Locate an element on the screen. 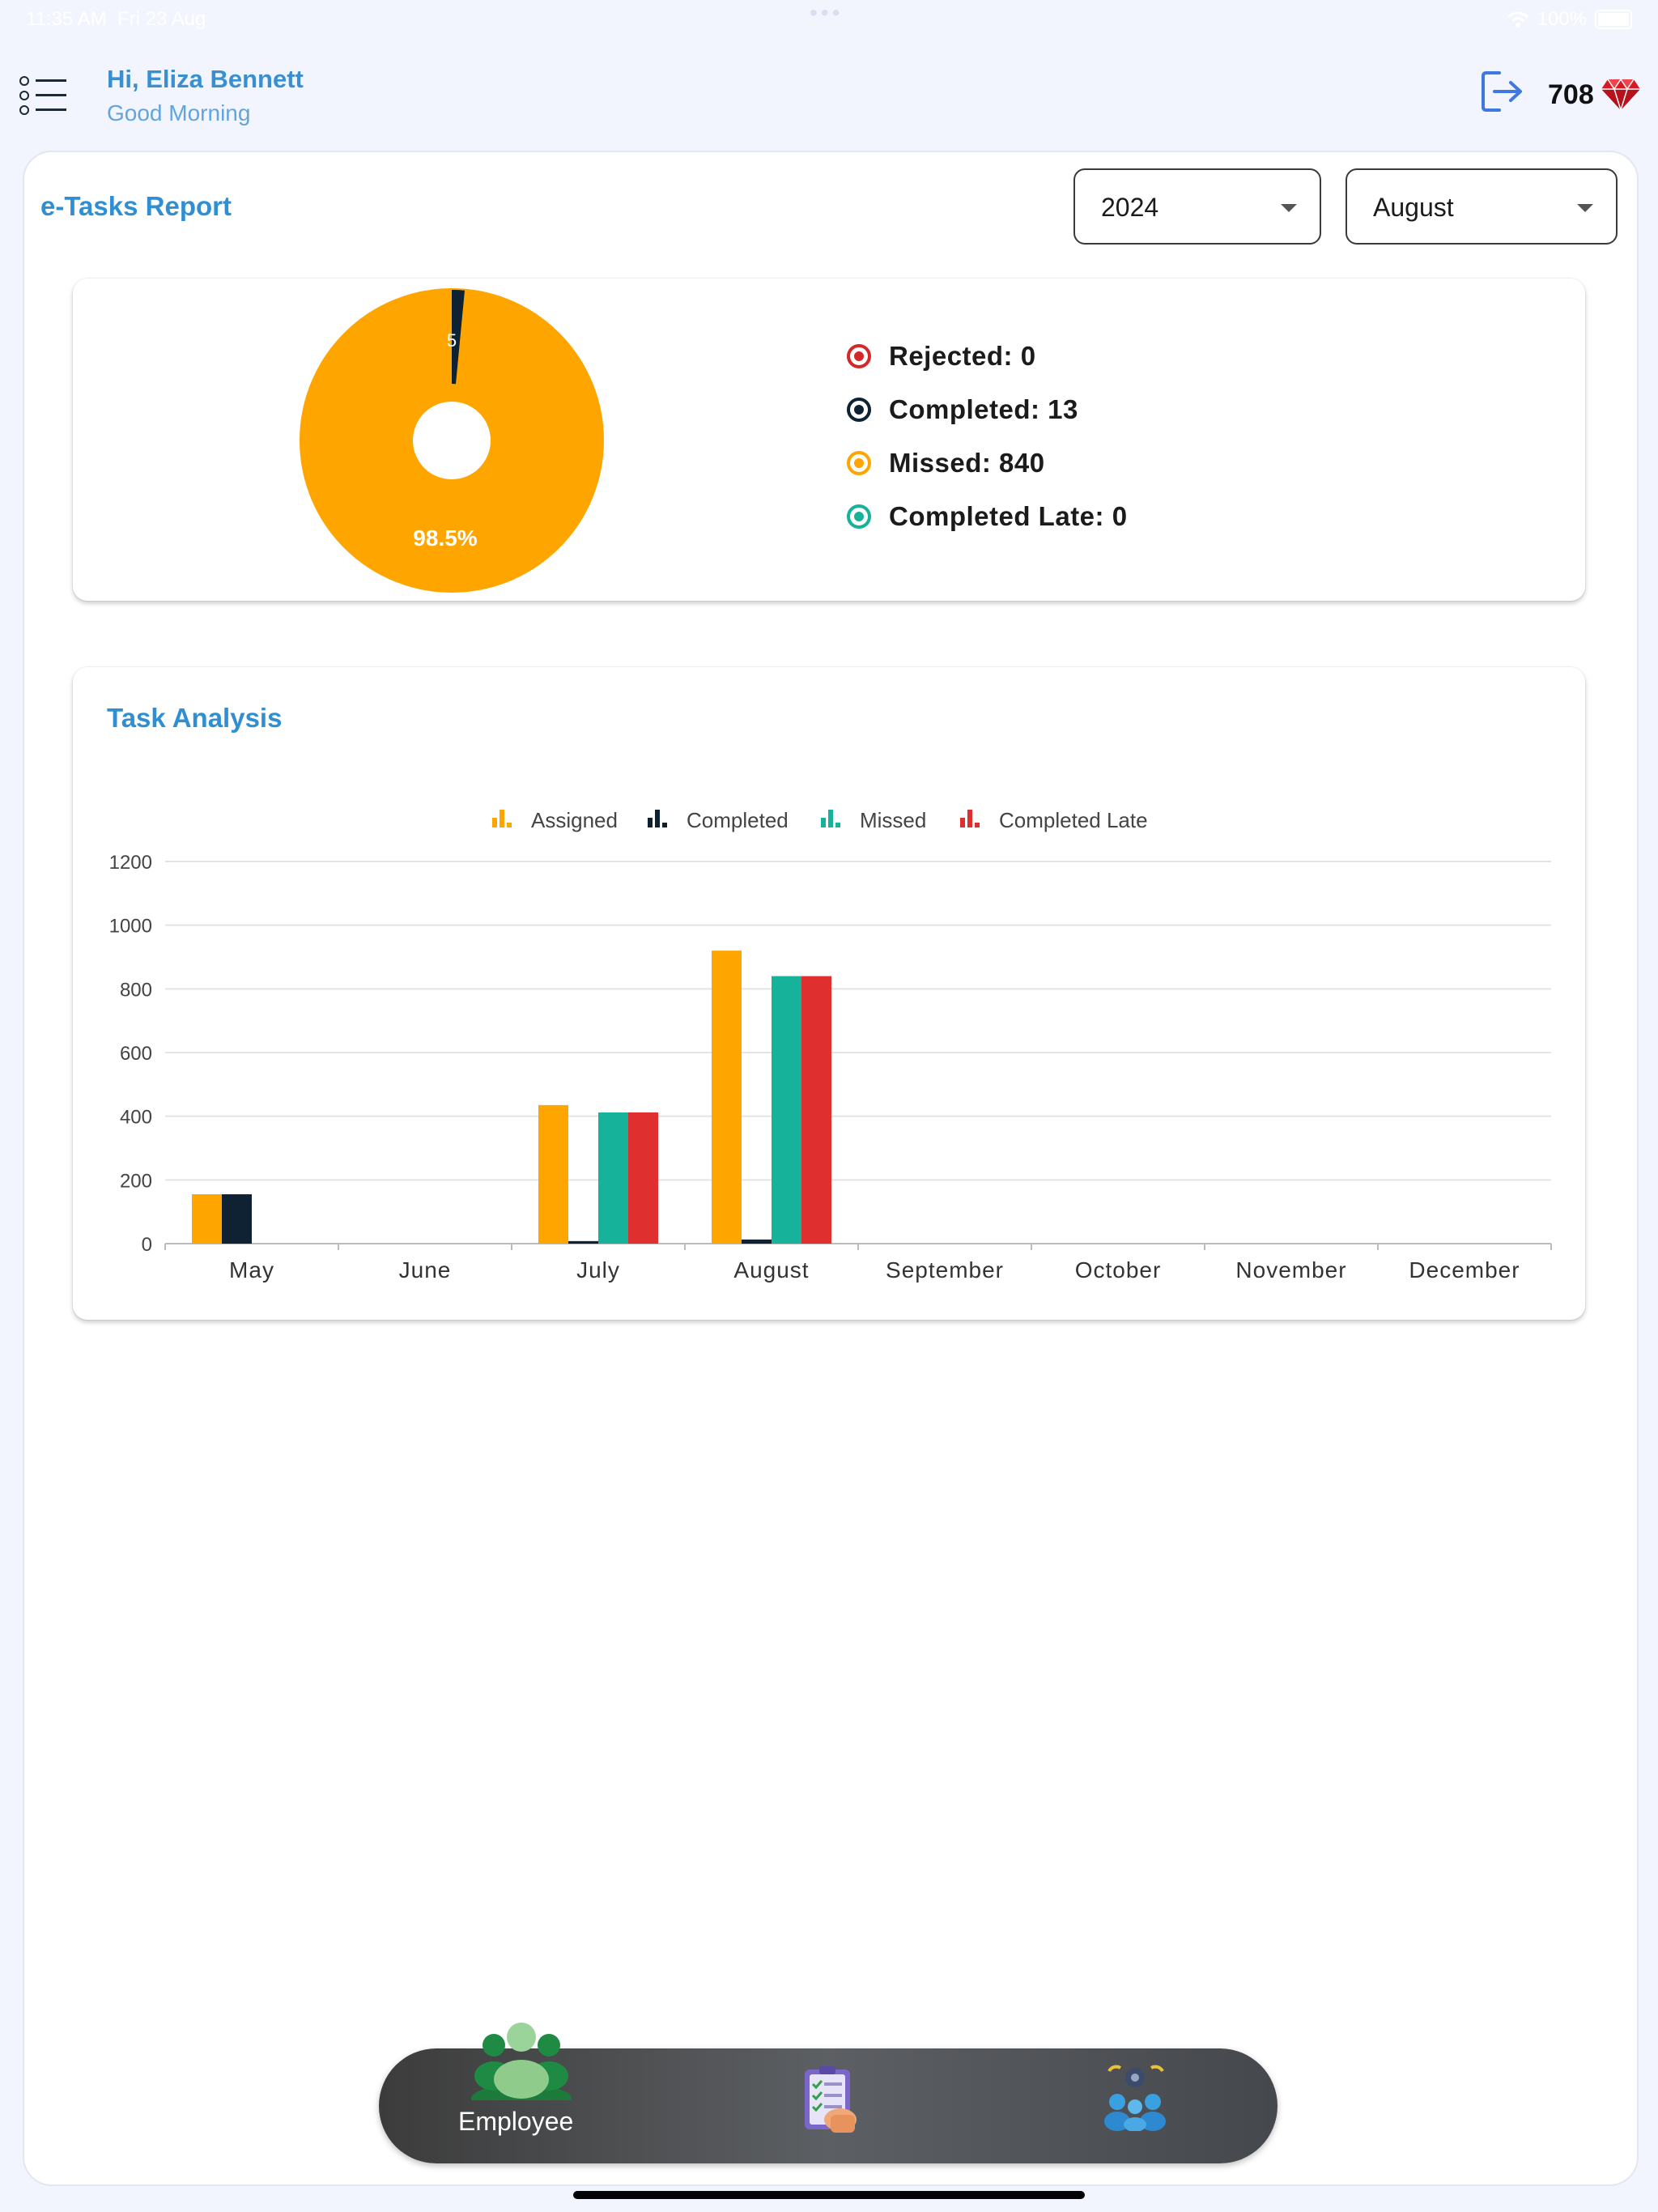 The height and width of the screenshot is (2212, 1658). month-select-value: August is located at coordinates (1413, 208).